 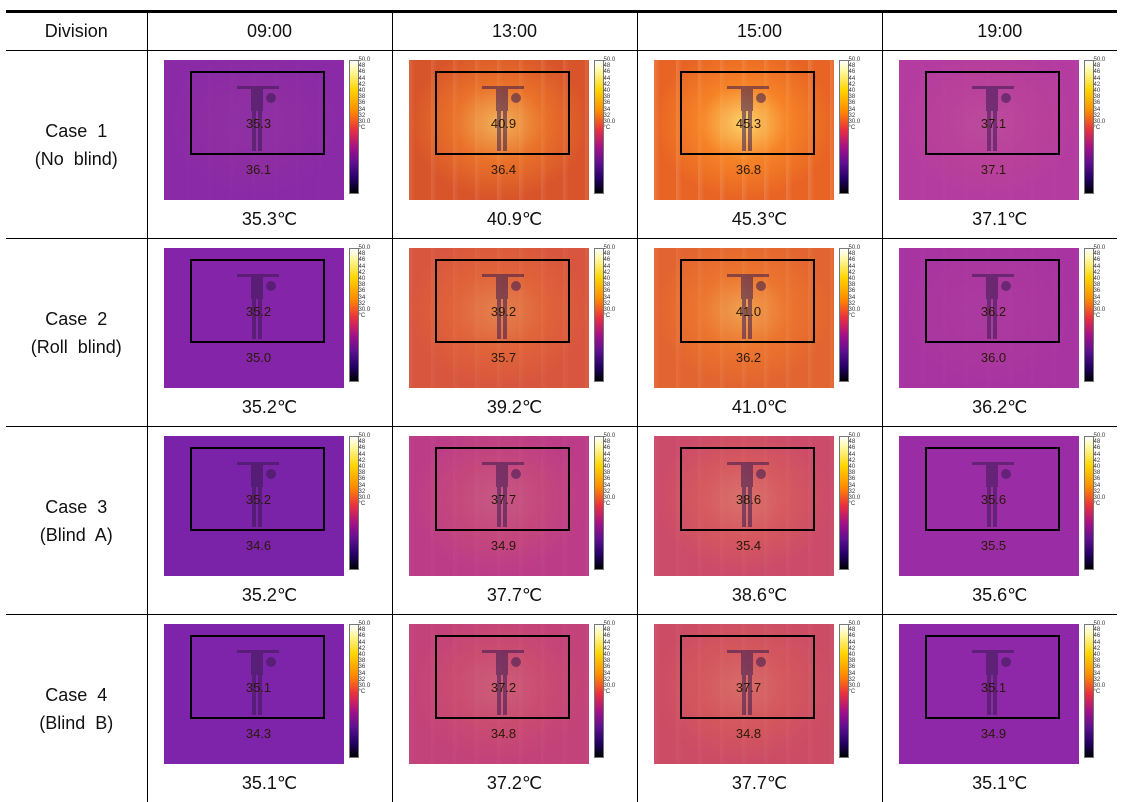 What do you see at coordinates (759, 31) in the screenshot?
I see `header-time-1500: 15:00` at bounding box center [759, 31].